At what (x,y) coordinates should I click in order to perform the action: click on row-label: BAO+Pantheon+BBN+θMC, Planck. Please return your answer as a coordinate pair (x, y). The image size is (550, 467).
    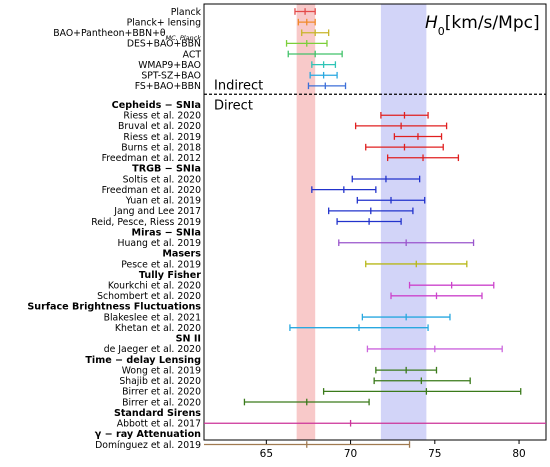
    Looking at the image, I should click on (127, 35).